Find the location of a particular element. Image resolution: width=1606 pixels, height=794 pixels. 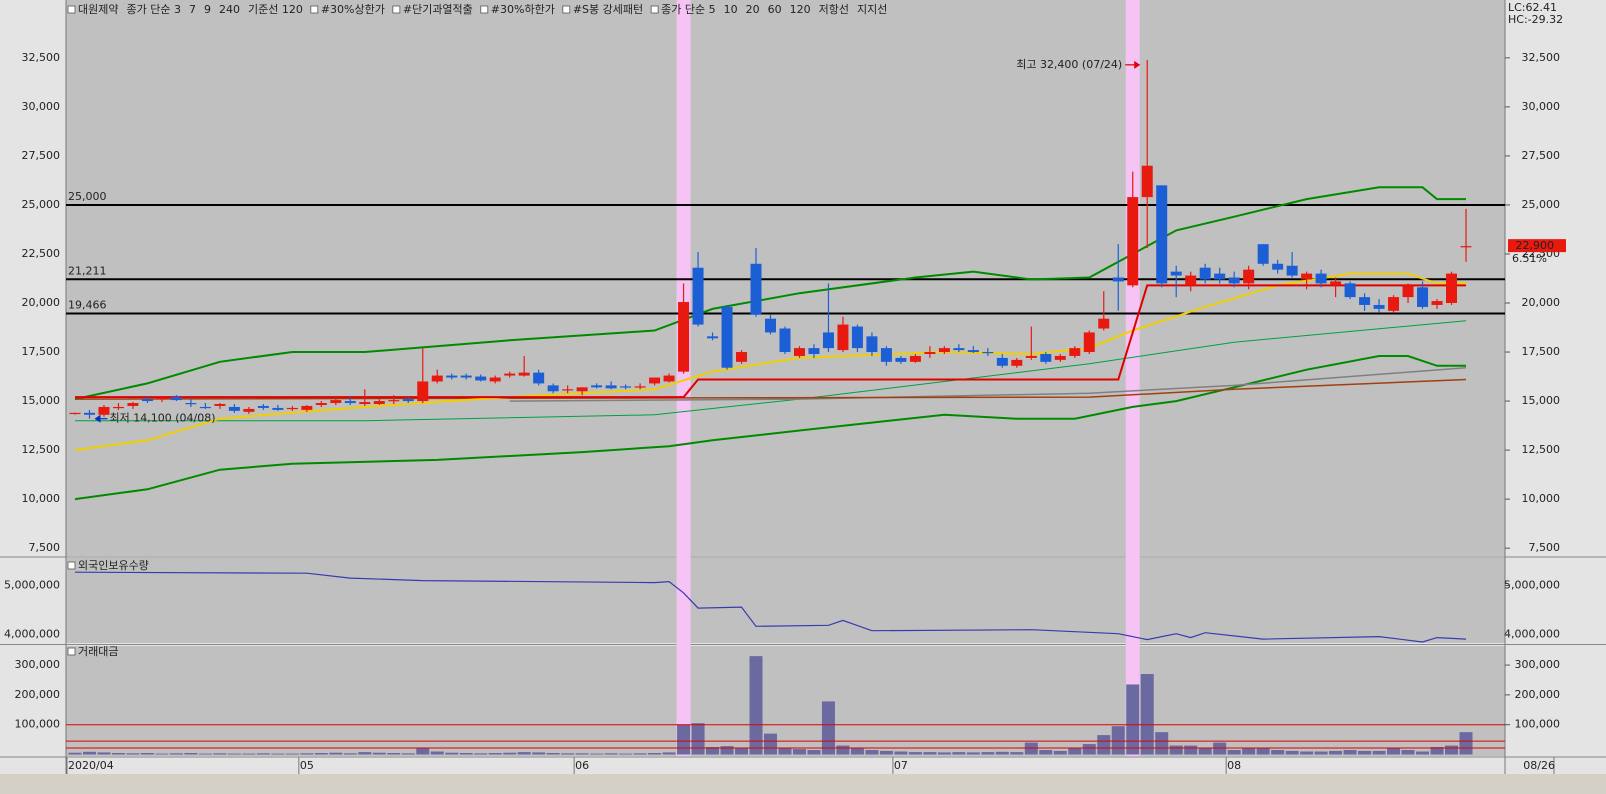

y-tick-label-right: 17,500 is located at coordinates (1541, 351).